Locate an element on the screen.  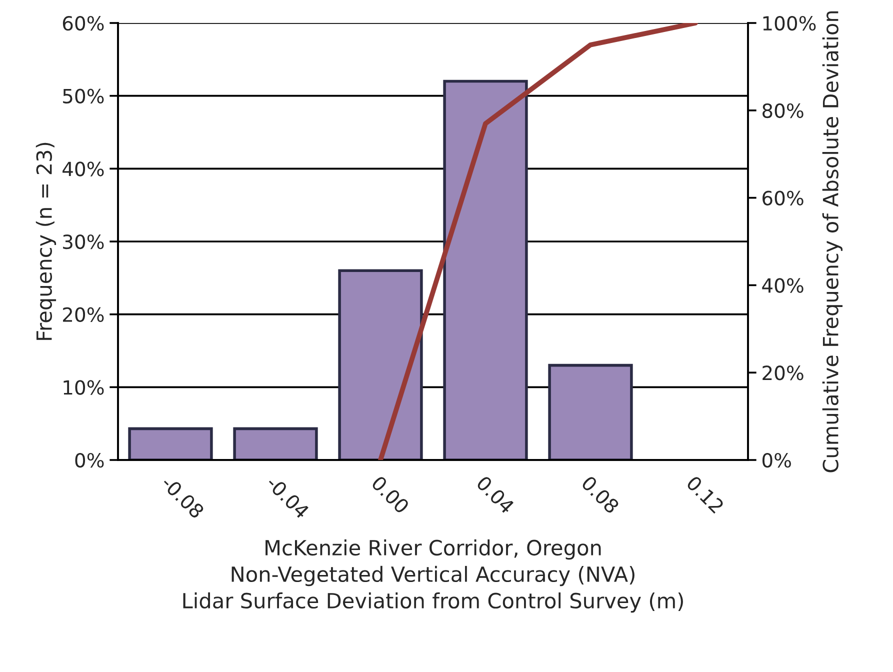
y-tick-label: 50% is located at coordinates (83, 96).